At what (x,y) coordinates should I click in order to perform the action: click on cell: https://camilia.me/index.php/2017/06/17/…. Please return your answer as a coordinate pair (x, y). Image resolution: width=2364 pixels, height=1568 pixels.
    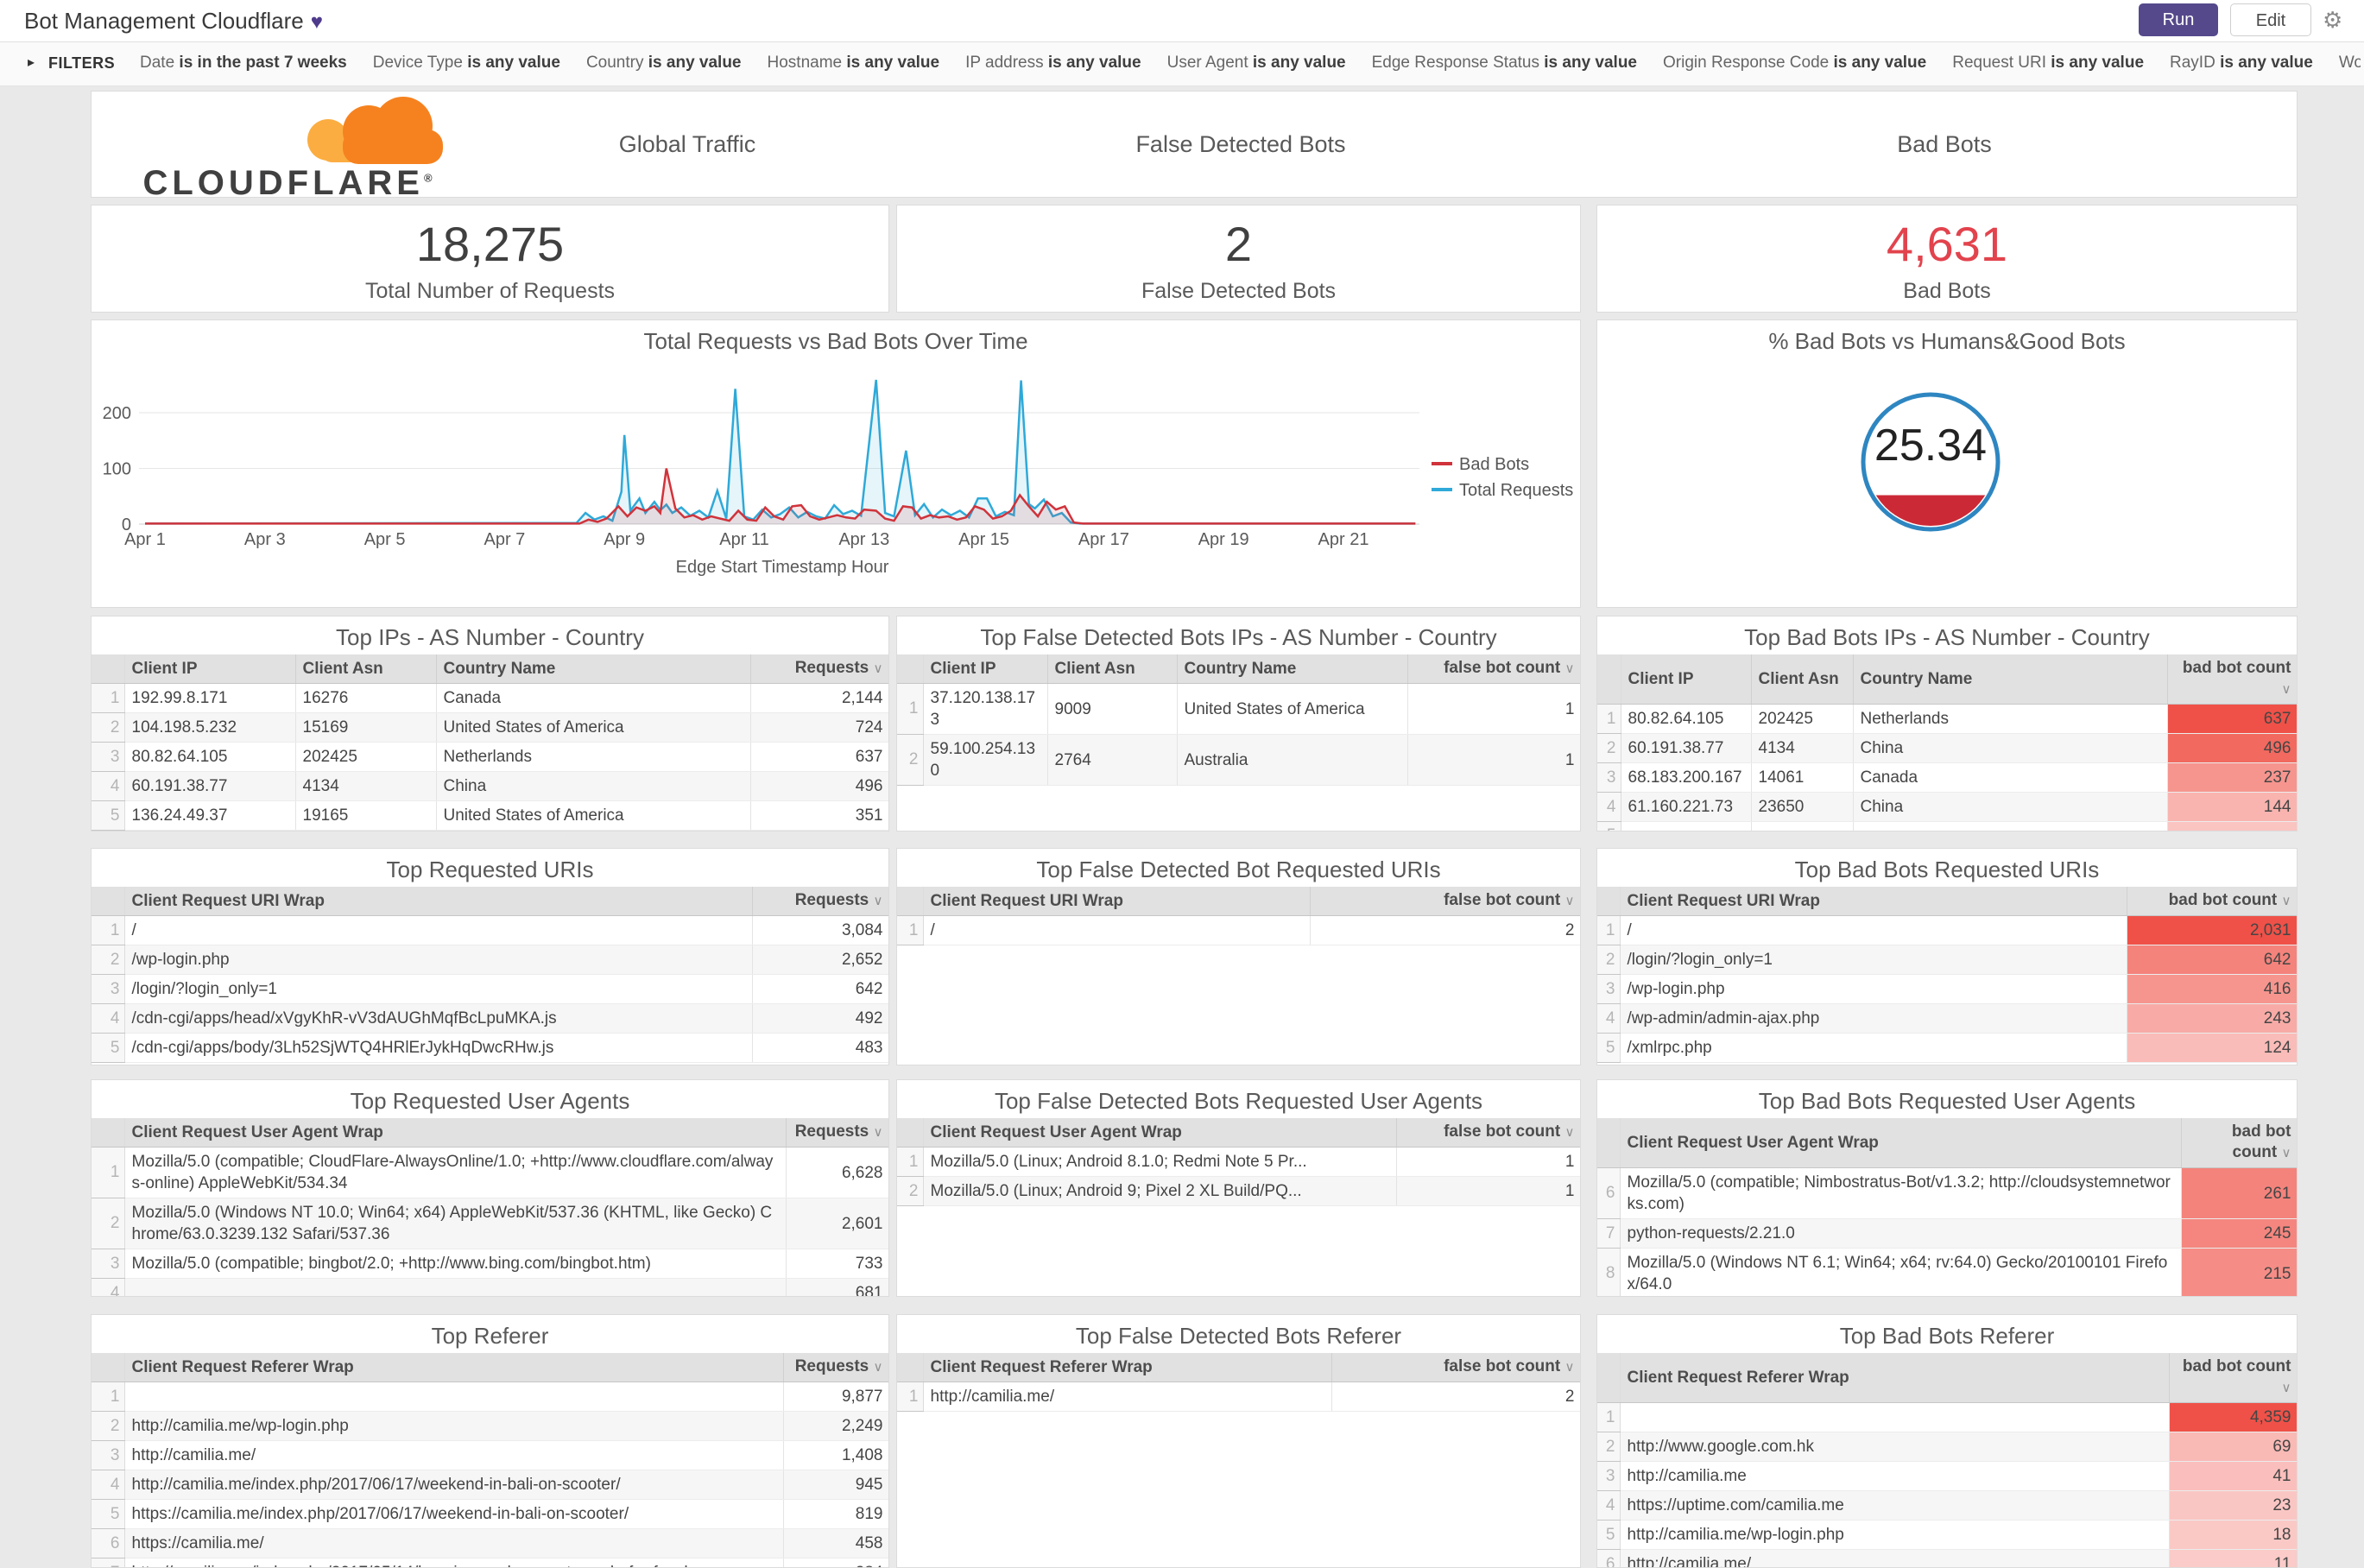
    Looking at the image, I should click on (454, 1514).